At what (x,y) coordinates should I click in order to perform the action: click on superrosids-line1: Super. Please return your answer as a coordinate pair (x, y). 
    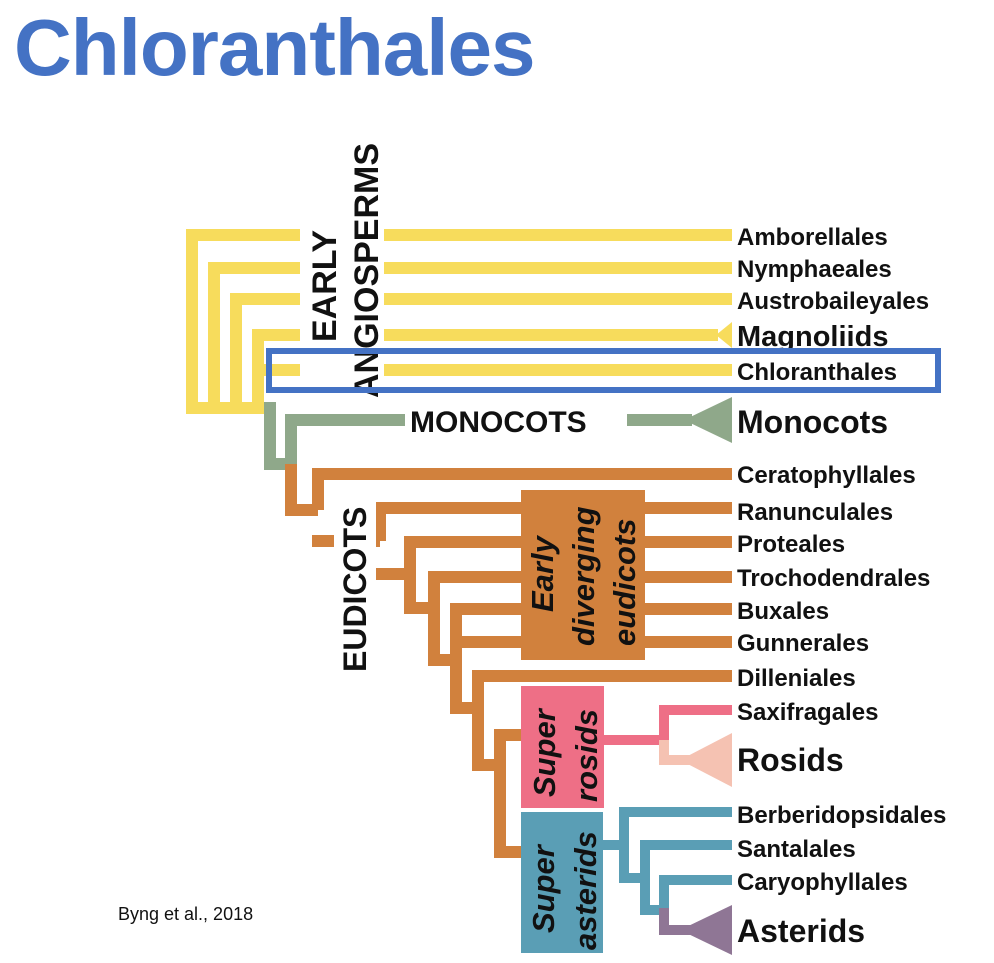
    Looking at the image, I should click on (544, 752).